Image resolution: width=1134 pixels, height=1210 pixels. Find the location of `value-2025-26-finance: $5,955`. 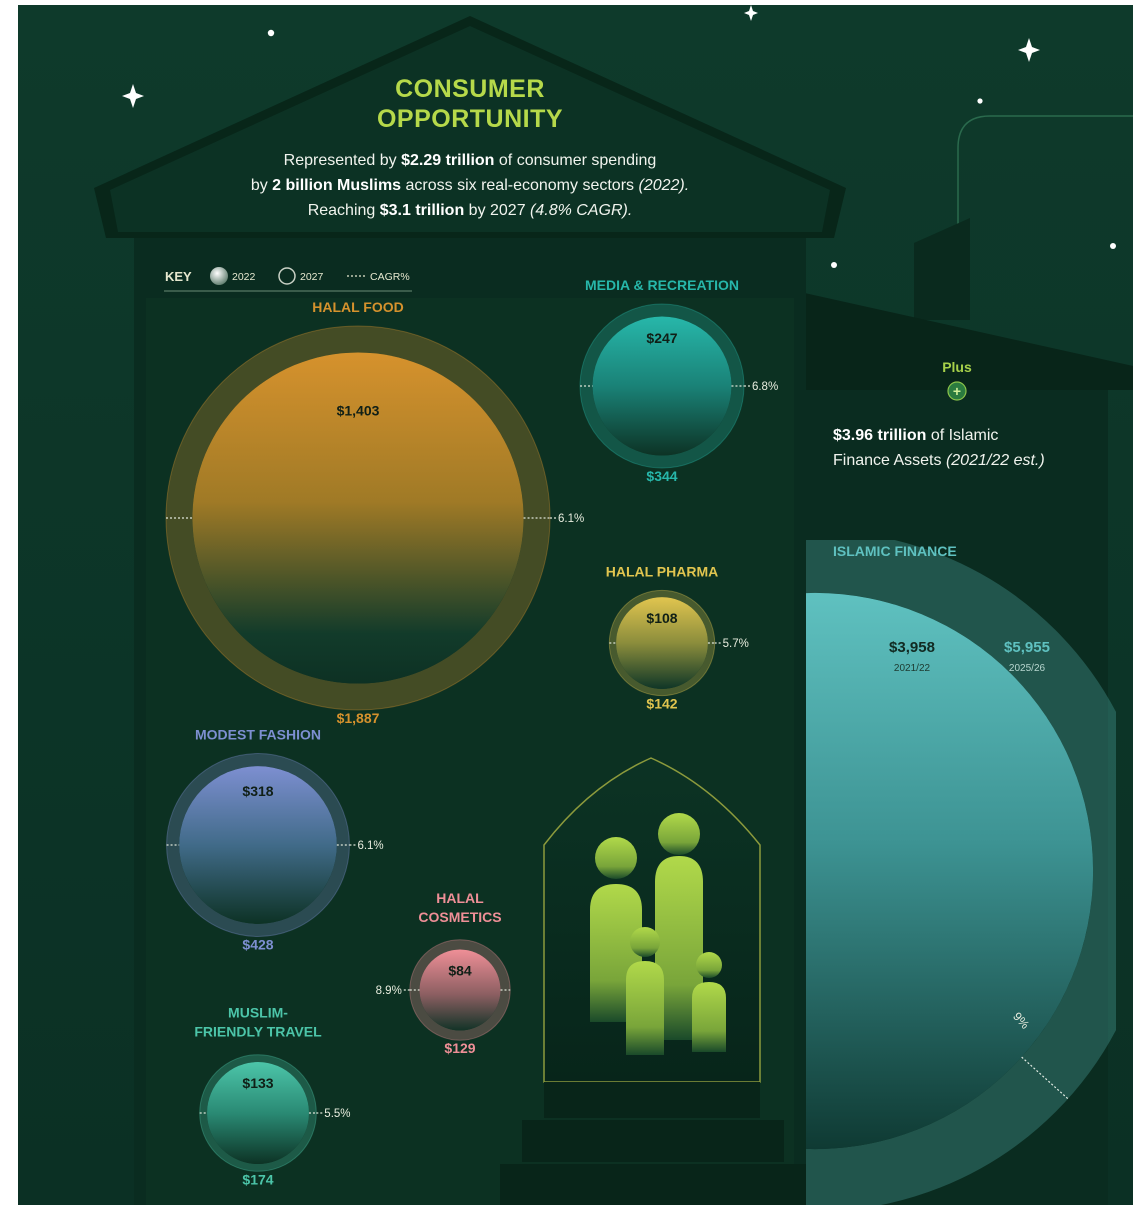

value-2025-26-finance: $5,955 is located at coordinates (1027, 647).